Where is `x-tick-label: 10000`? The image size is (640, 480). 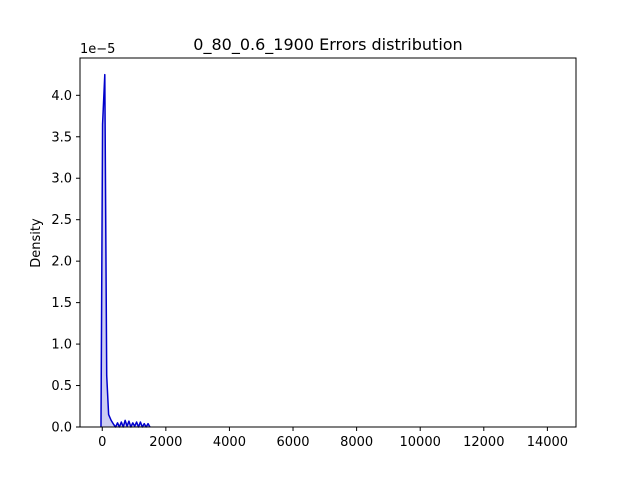 x-tick-label: 10000 is located at coordinates (420, 442).